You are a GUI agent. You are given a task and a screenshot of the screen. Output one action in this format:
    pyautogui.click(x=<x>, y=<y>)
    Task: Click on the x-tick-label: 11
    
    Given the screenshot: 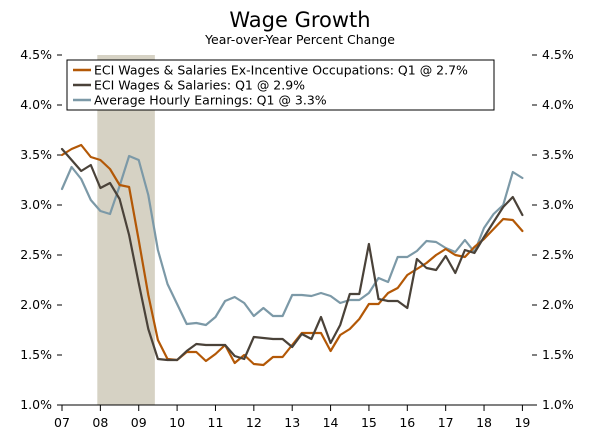 What is the action you would take?
    pyautogui.click(x=216, y=422)
    